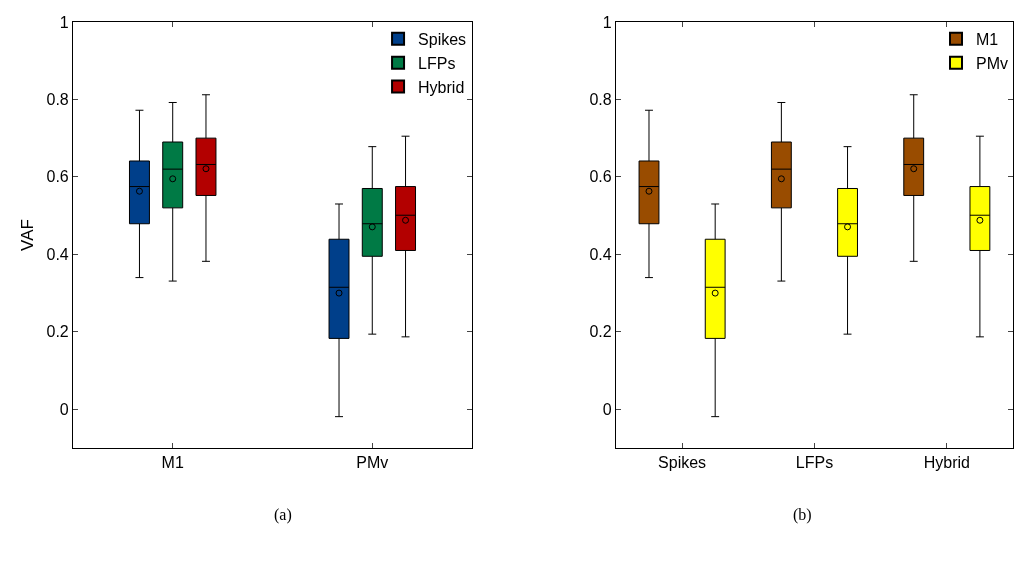  What do you see at coordinates (28, 235) in the screenshot?
I see `y-axis-title: VAF` at bounding box center [28, 235].